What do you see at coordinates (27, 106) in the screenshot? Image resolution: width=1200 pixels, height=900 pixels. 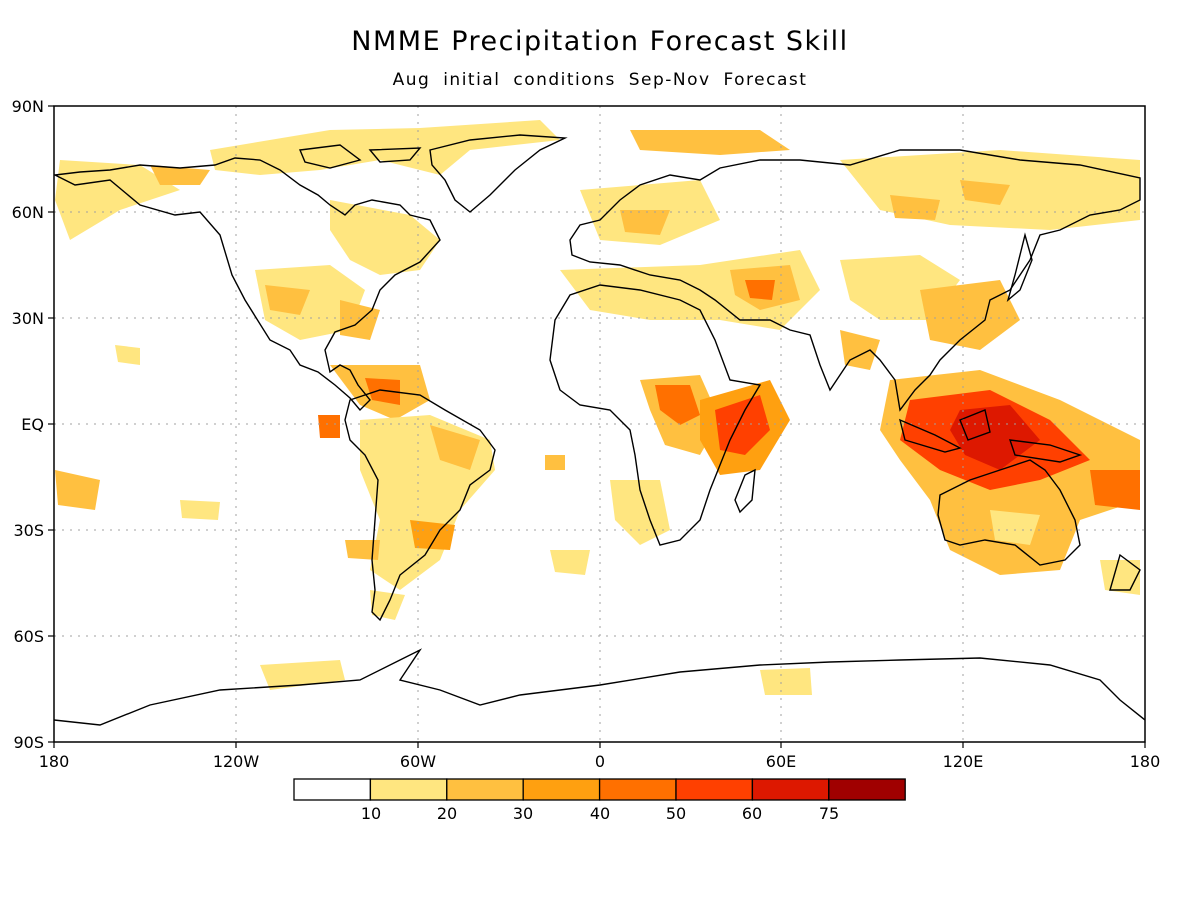 I see `lat-label: 90N` at bounding box center [27, 106].